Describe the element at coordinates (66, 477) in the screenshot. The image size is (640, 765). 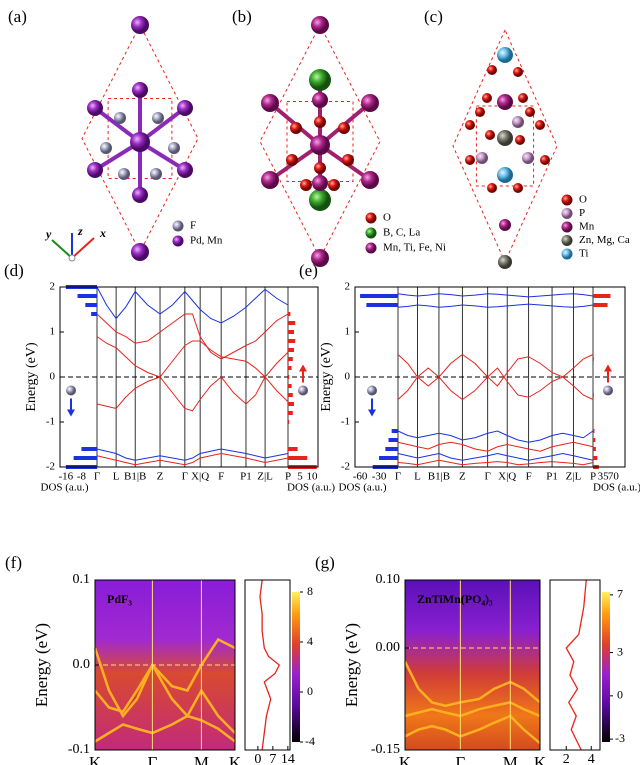
I see `dos-tick-label: -16` at that location.